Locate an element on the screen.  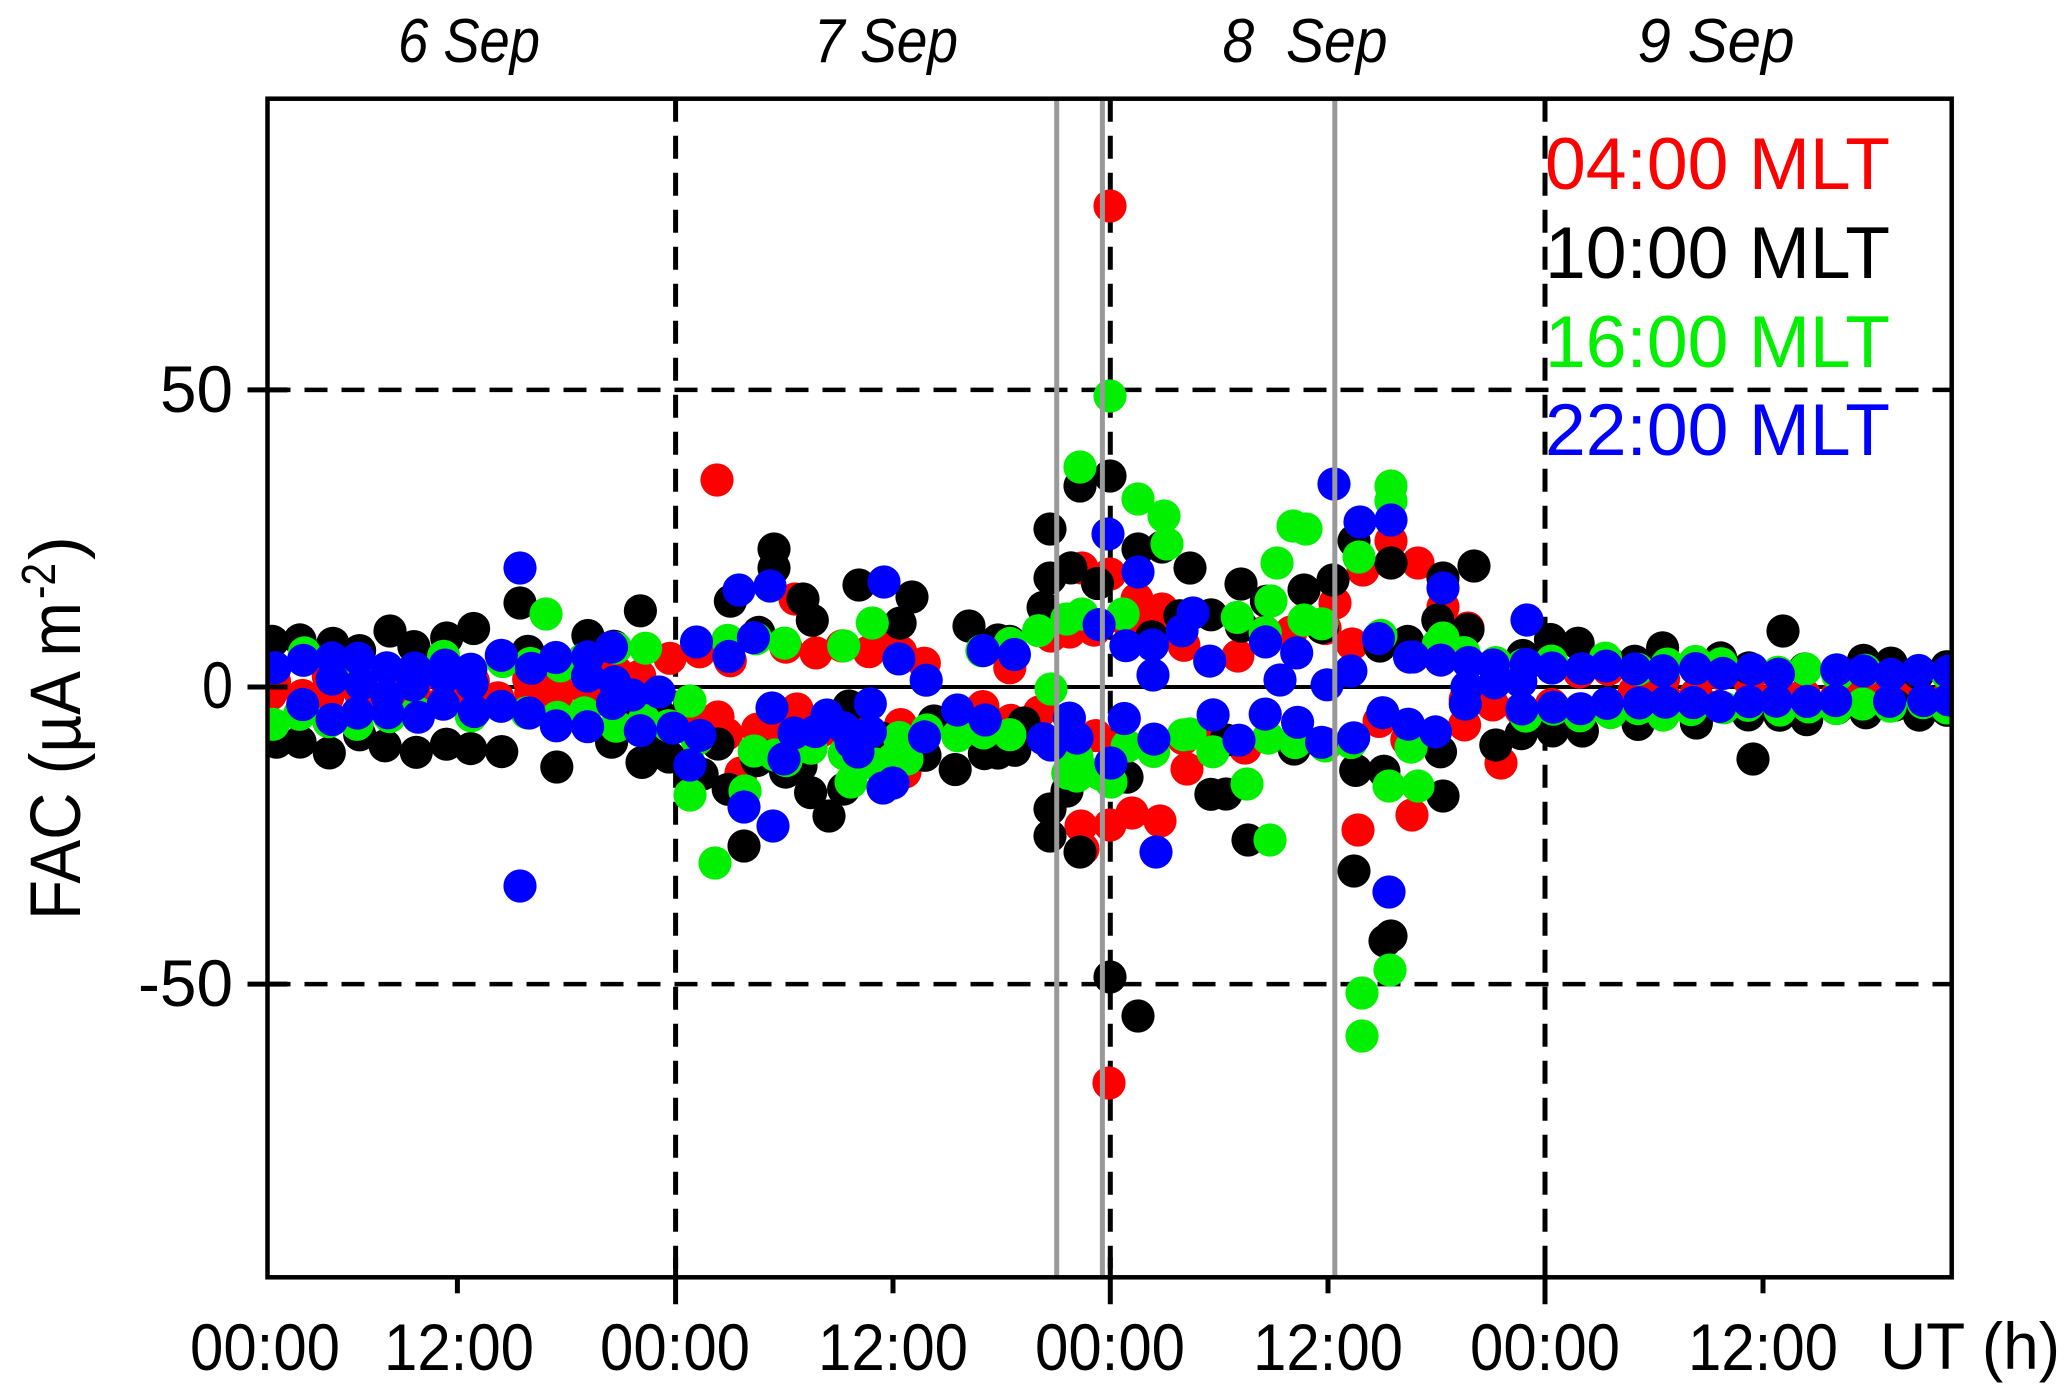
svg-text: 50 is located at coordinates (196, 389).